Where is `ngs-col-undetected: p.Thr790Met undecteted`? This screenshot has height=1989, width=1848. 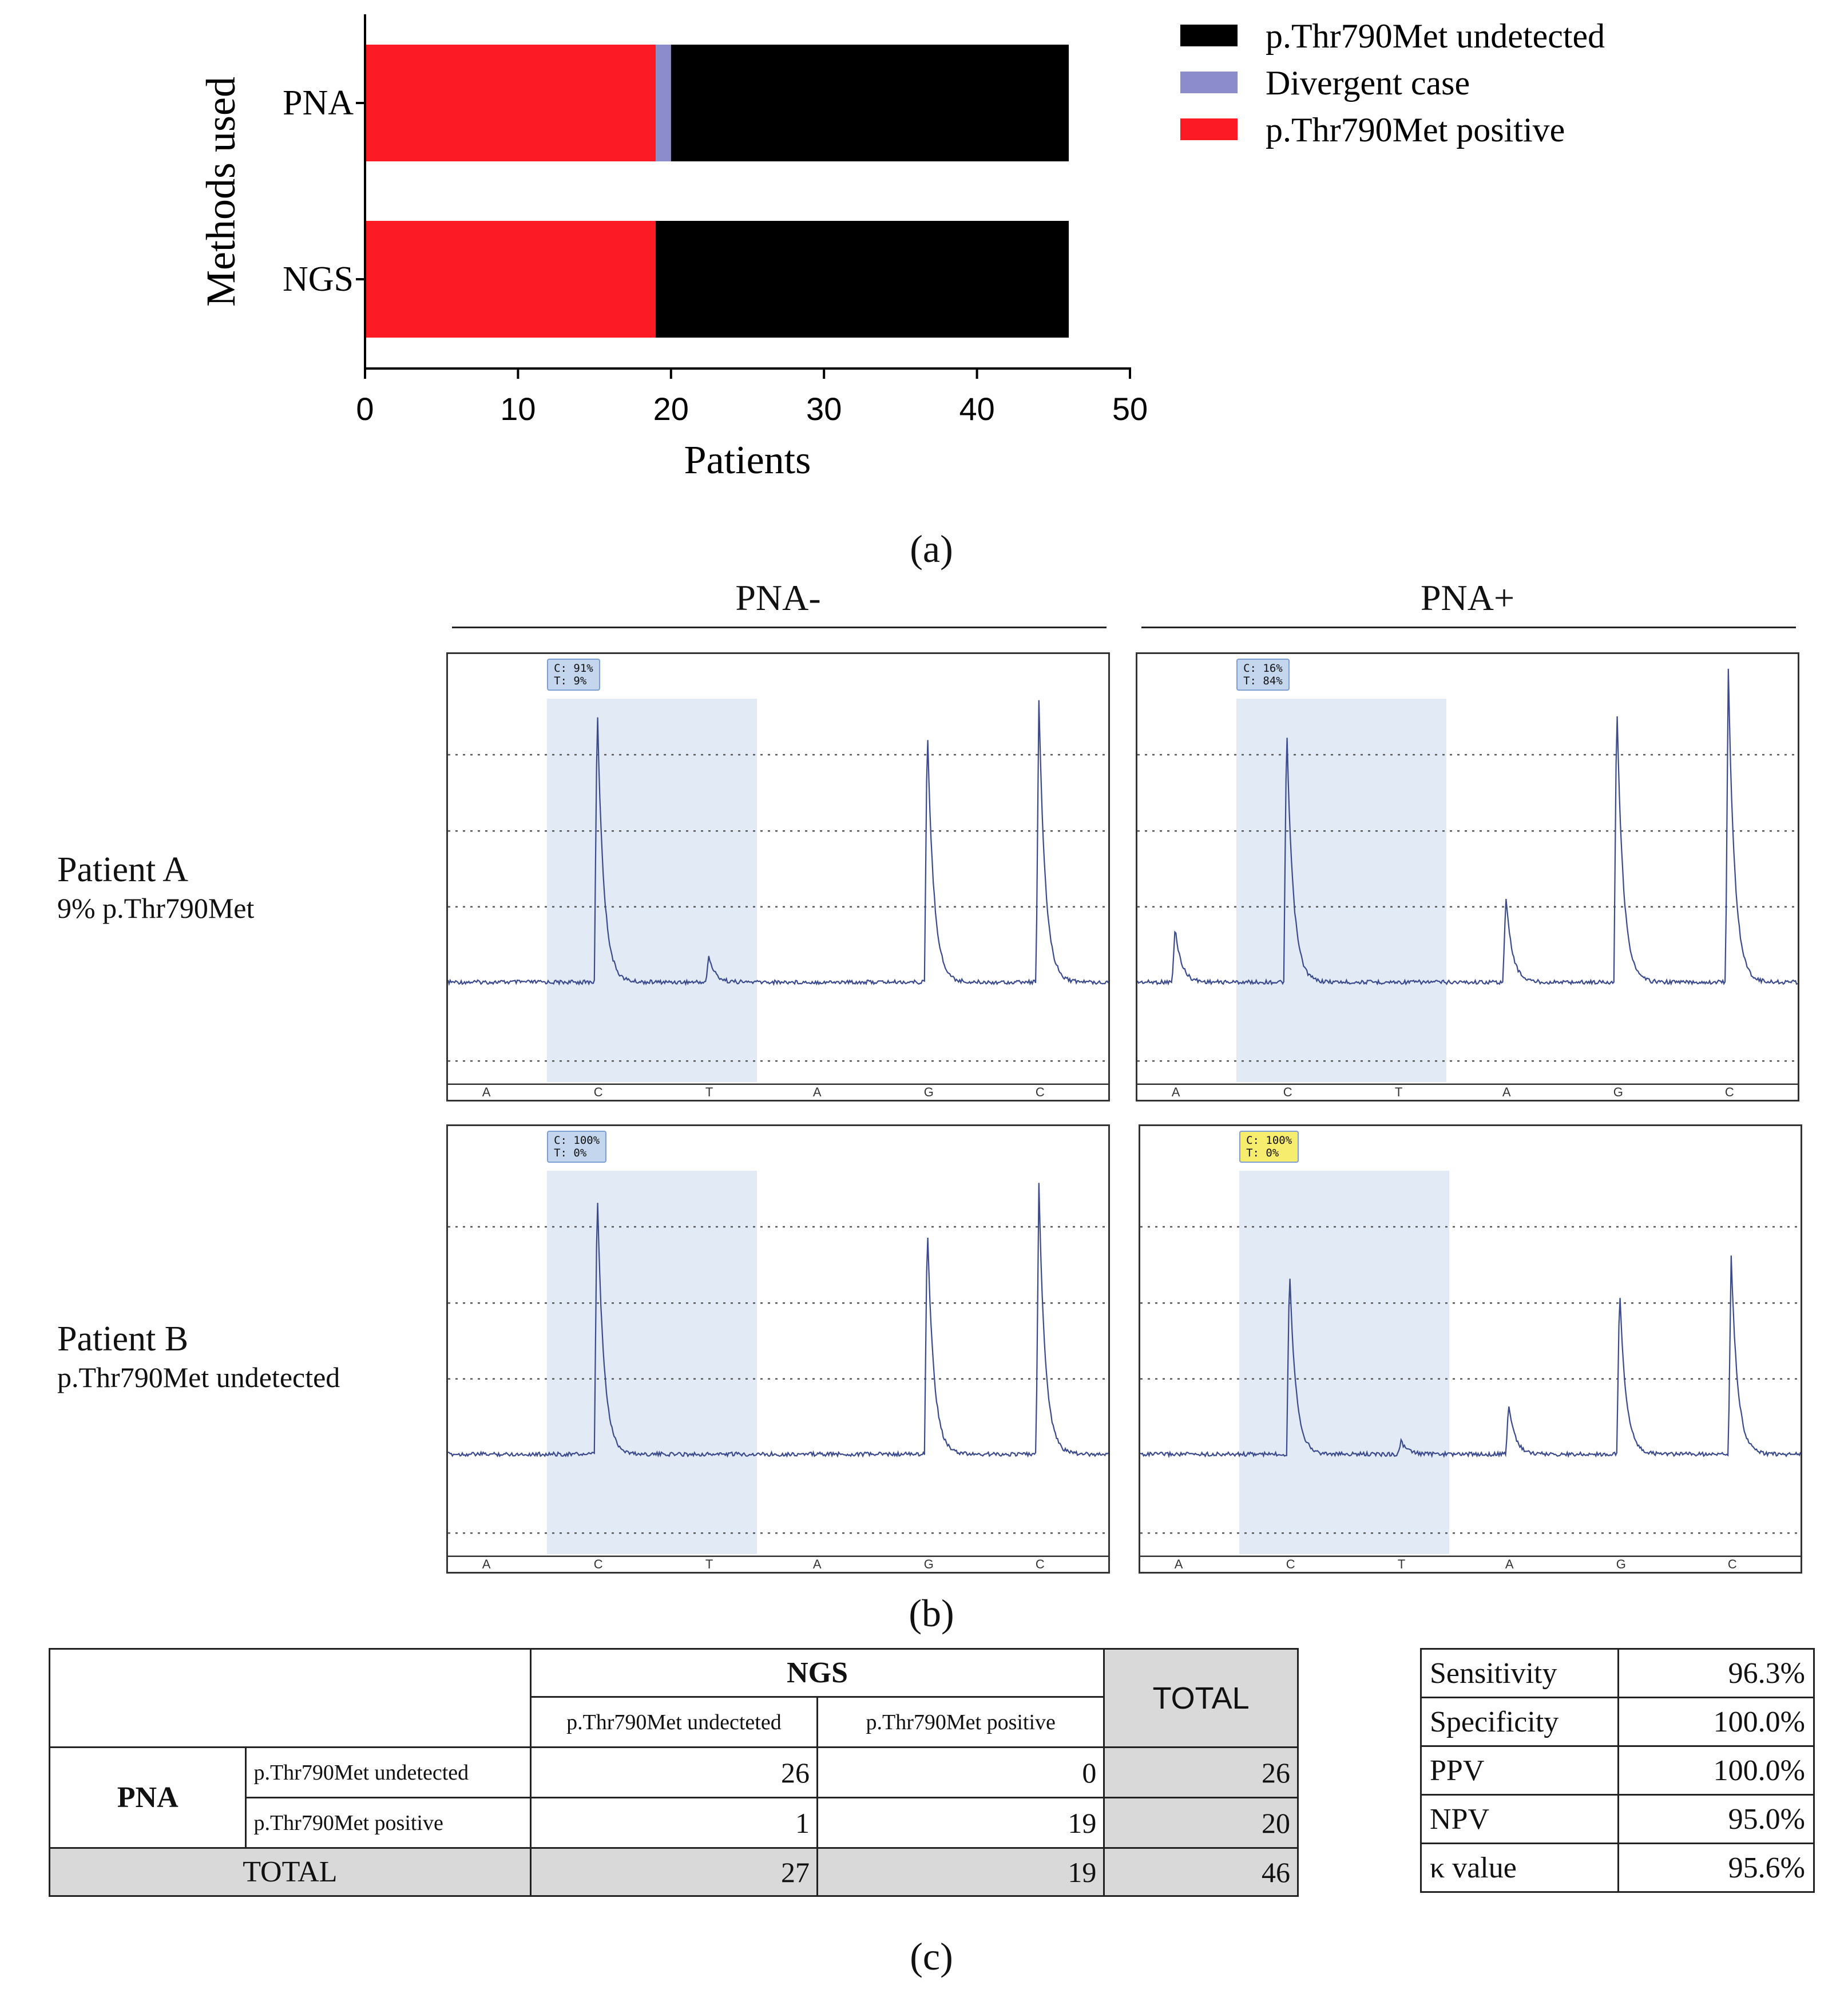 ngs-col-undetected: p.Thr790Met undecteted is located at coordinates (674, 1722).